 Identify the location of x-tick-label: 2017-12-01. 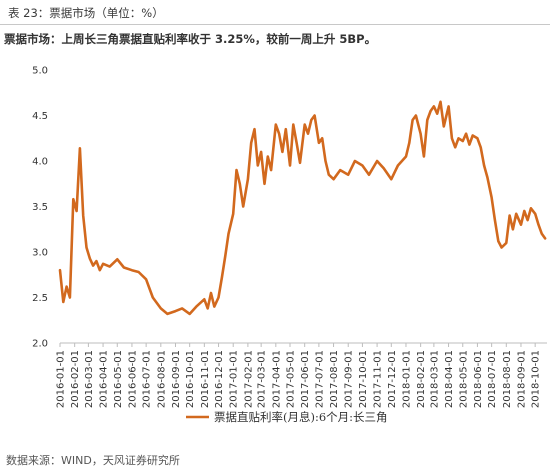
(392, 379).